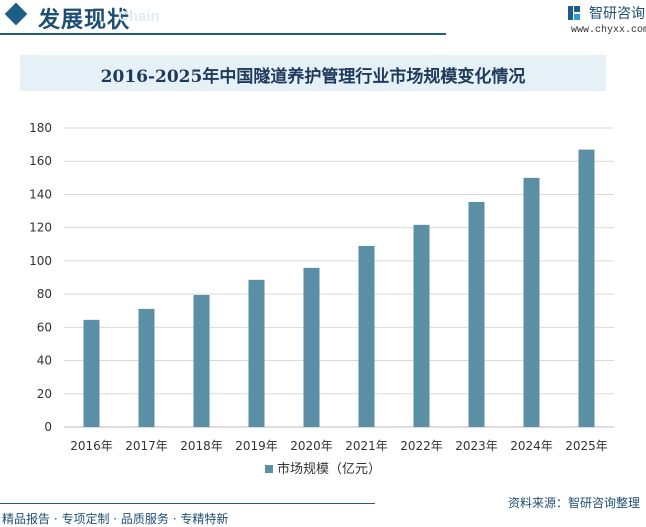  Describe the element at coordinates (40, 261) in the screenshot. I see `y-tick-label: 100` at that location.